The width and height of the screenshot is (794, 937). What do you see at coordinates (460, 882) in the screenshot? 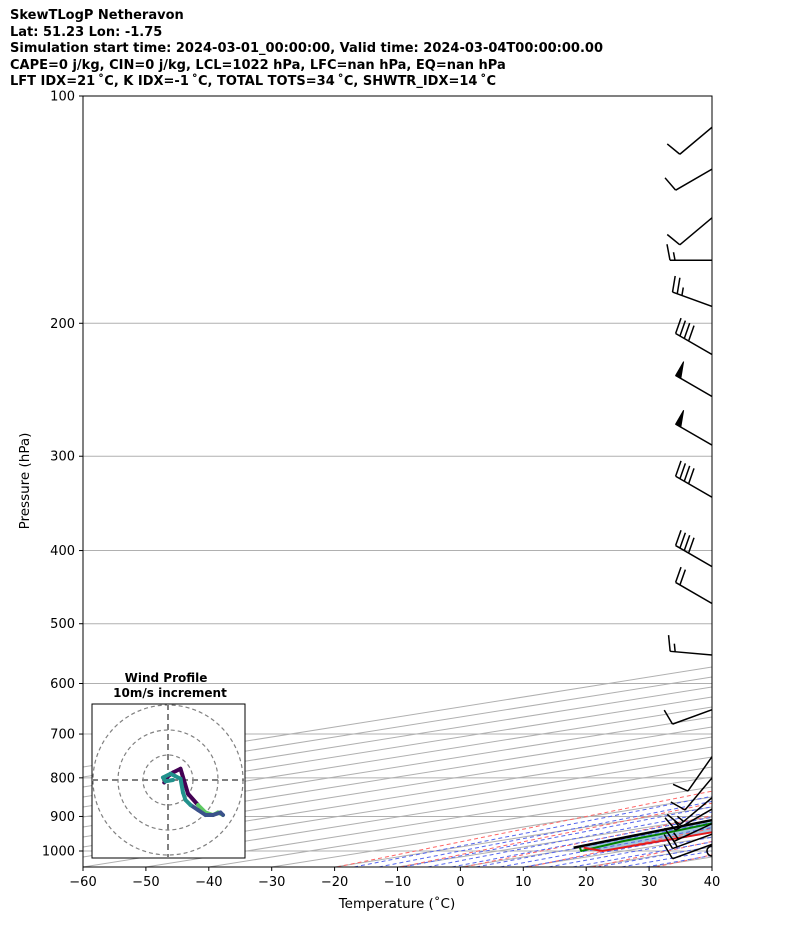
I see `x-tick-label: 0` at bounding box center [460, 882].